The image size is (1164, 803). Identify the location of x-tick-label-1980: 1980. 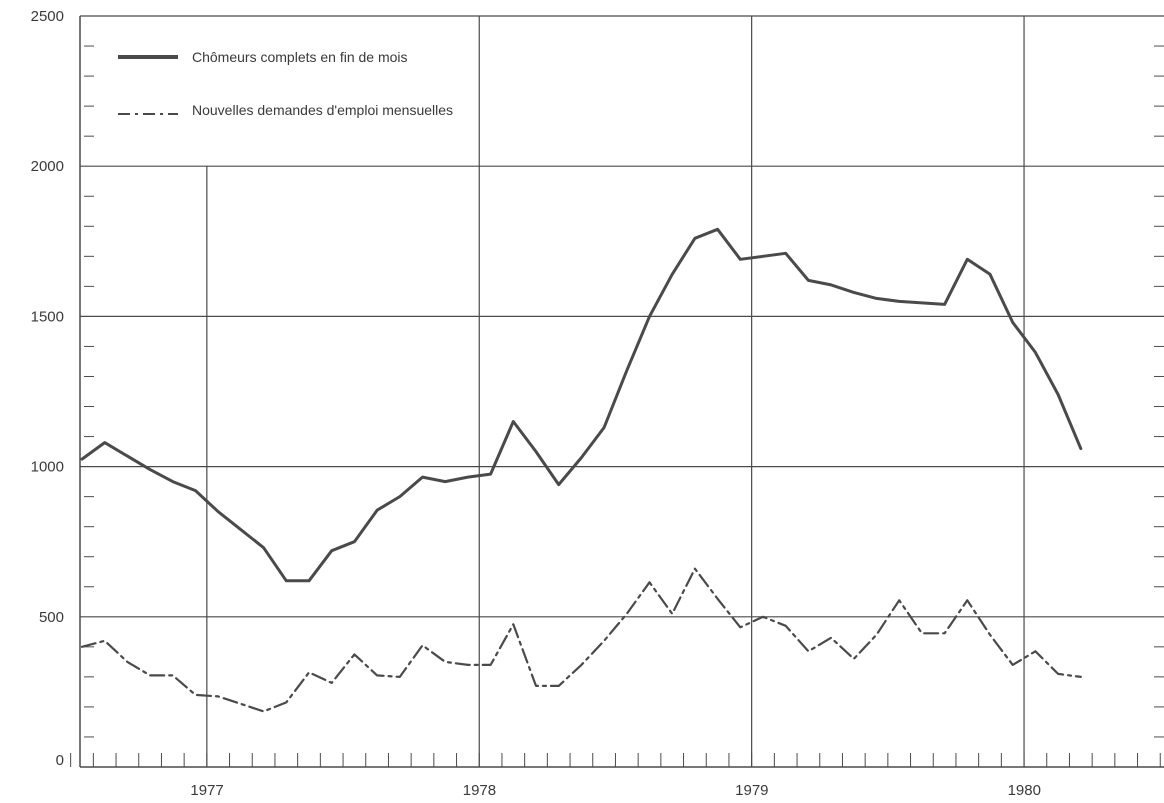
(1024, 790).